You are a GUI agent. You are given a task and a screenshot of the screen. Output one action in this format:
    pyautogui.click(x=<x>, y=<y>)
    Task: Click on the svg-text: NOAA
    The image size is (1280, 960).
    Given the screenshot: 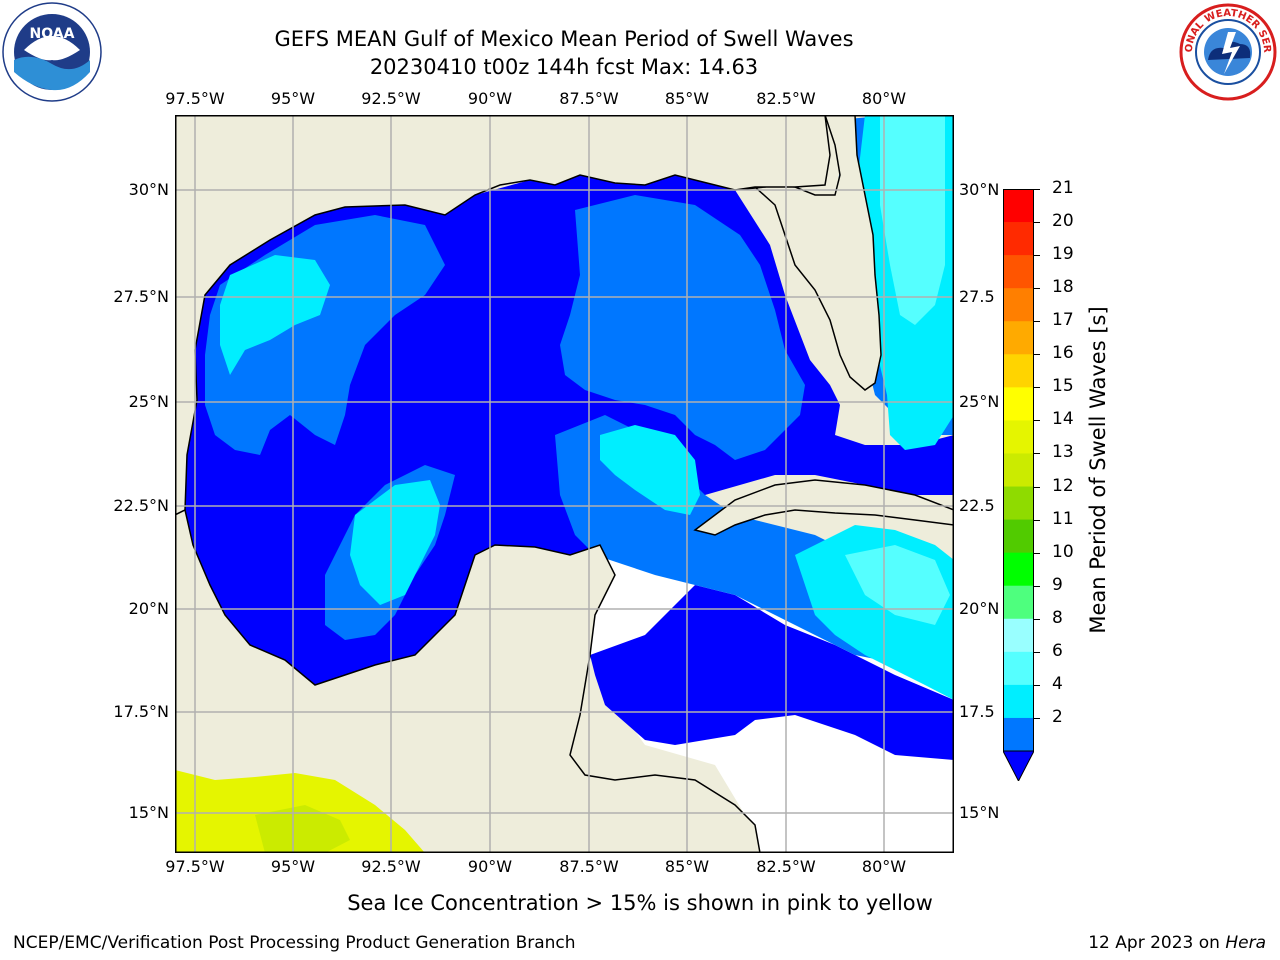 What is the action you would take?
    pyautogui.click(x=52, y=34)
    